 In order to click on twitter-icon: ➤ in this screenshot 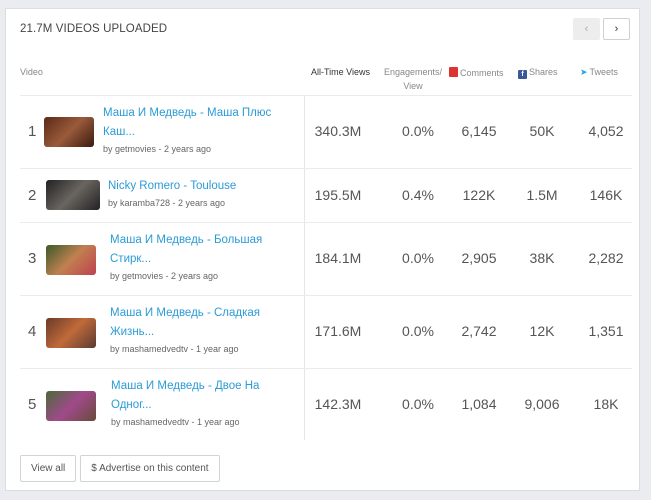, I will do `click(584, 72)`.